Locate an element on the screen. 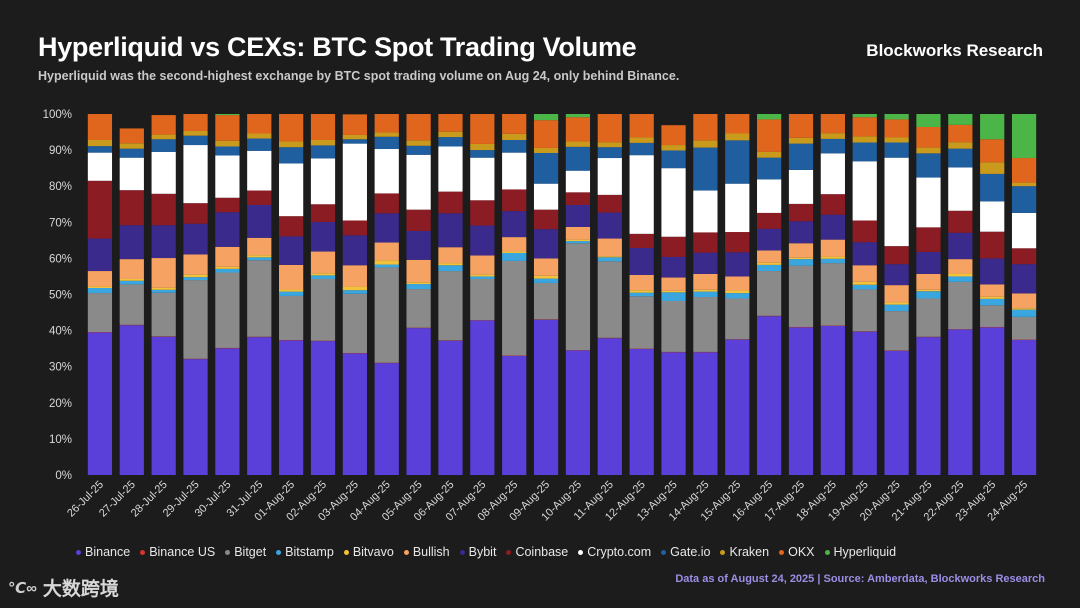 This screenshot has width=1080, height=608. y-tick-label: 20% is located at coordinates (60, 404).